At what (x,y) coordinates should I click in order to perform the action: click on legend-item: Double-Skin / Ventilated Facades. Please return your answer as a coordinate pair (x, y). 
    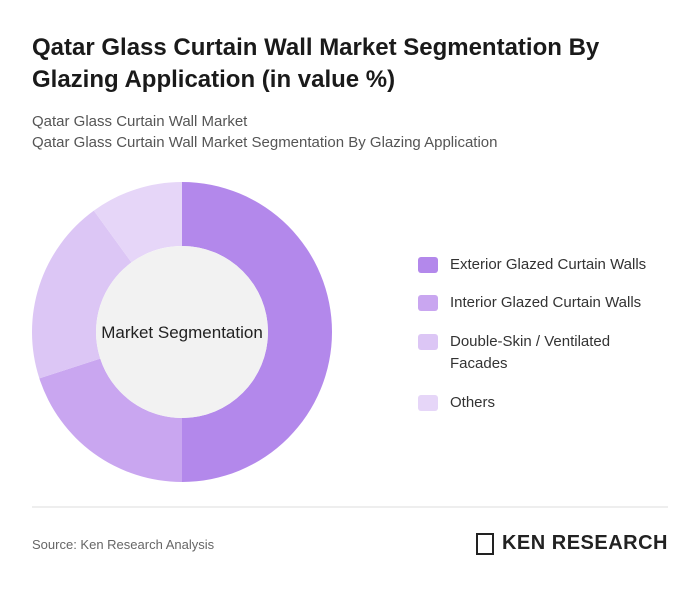
    Looking at the image, I should click on (538, 353).